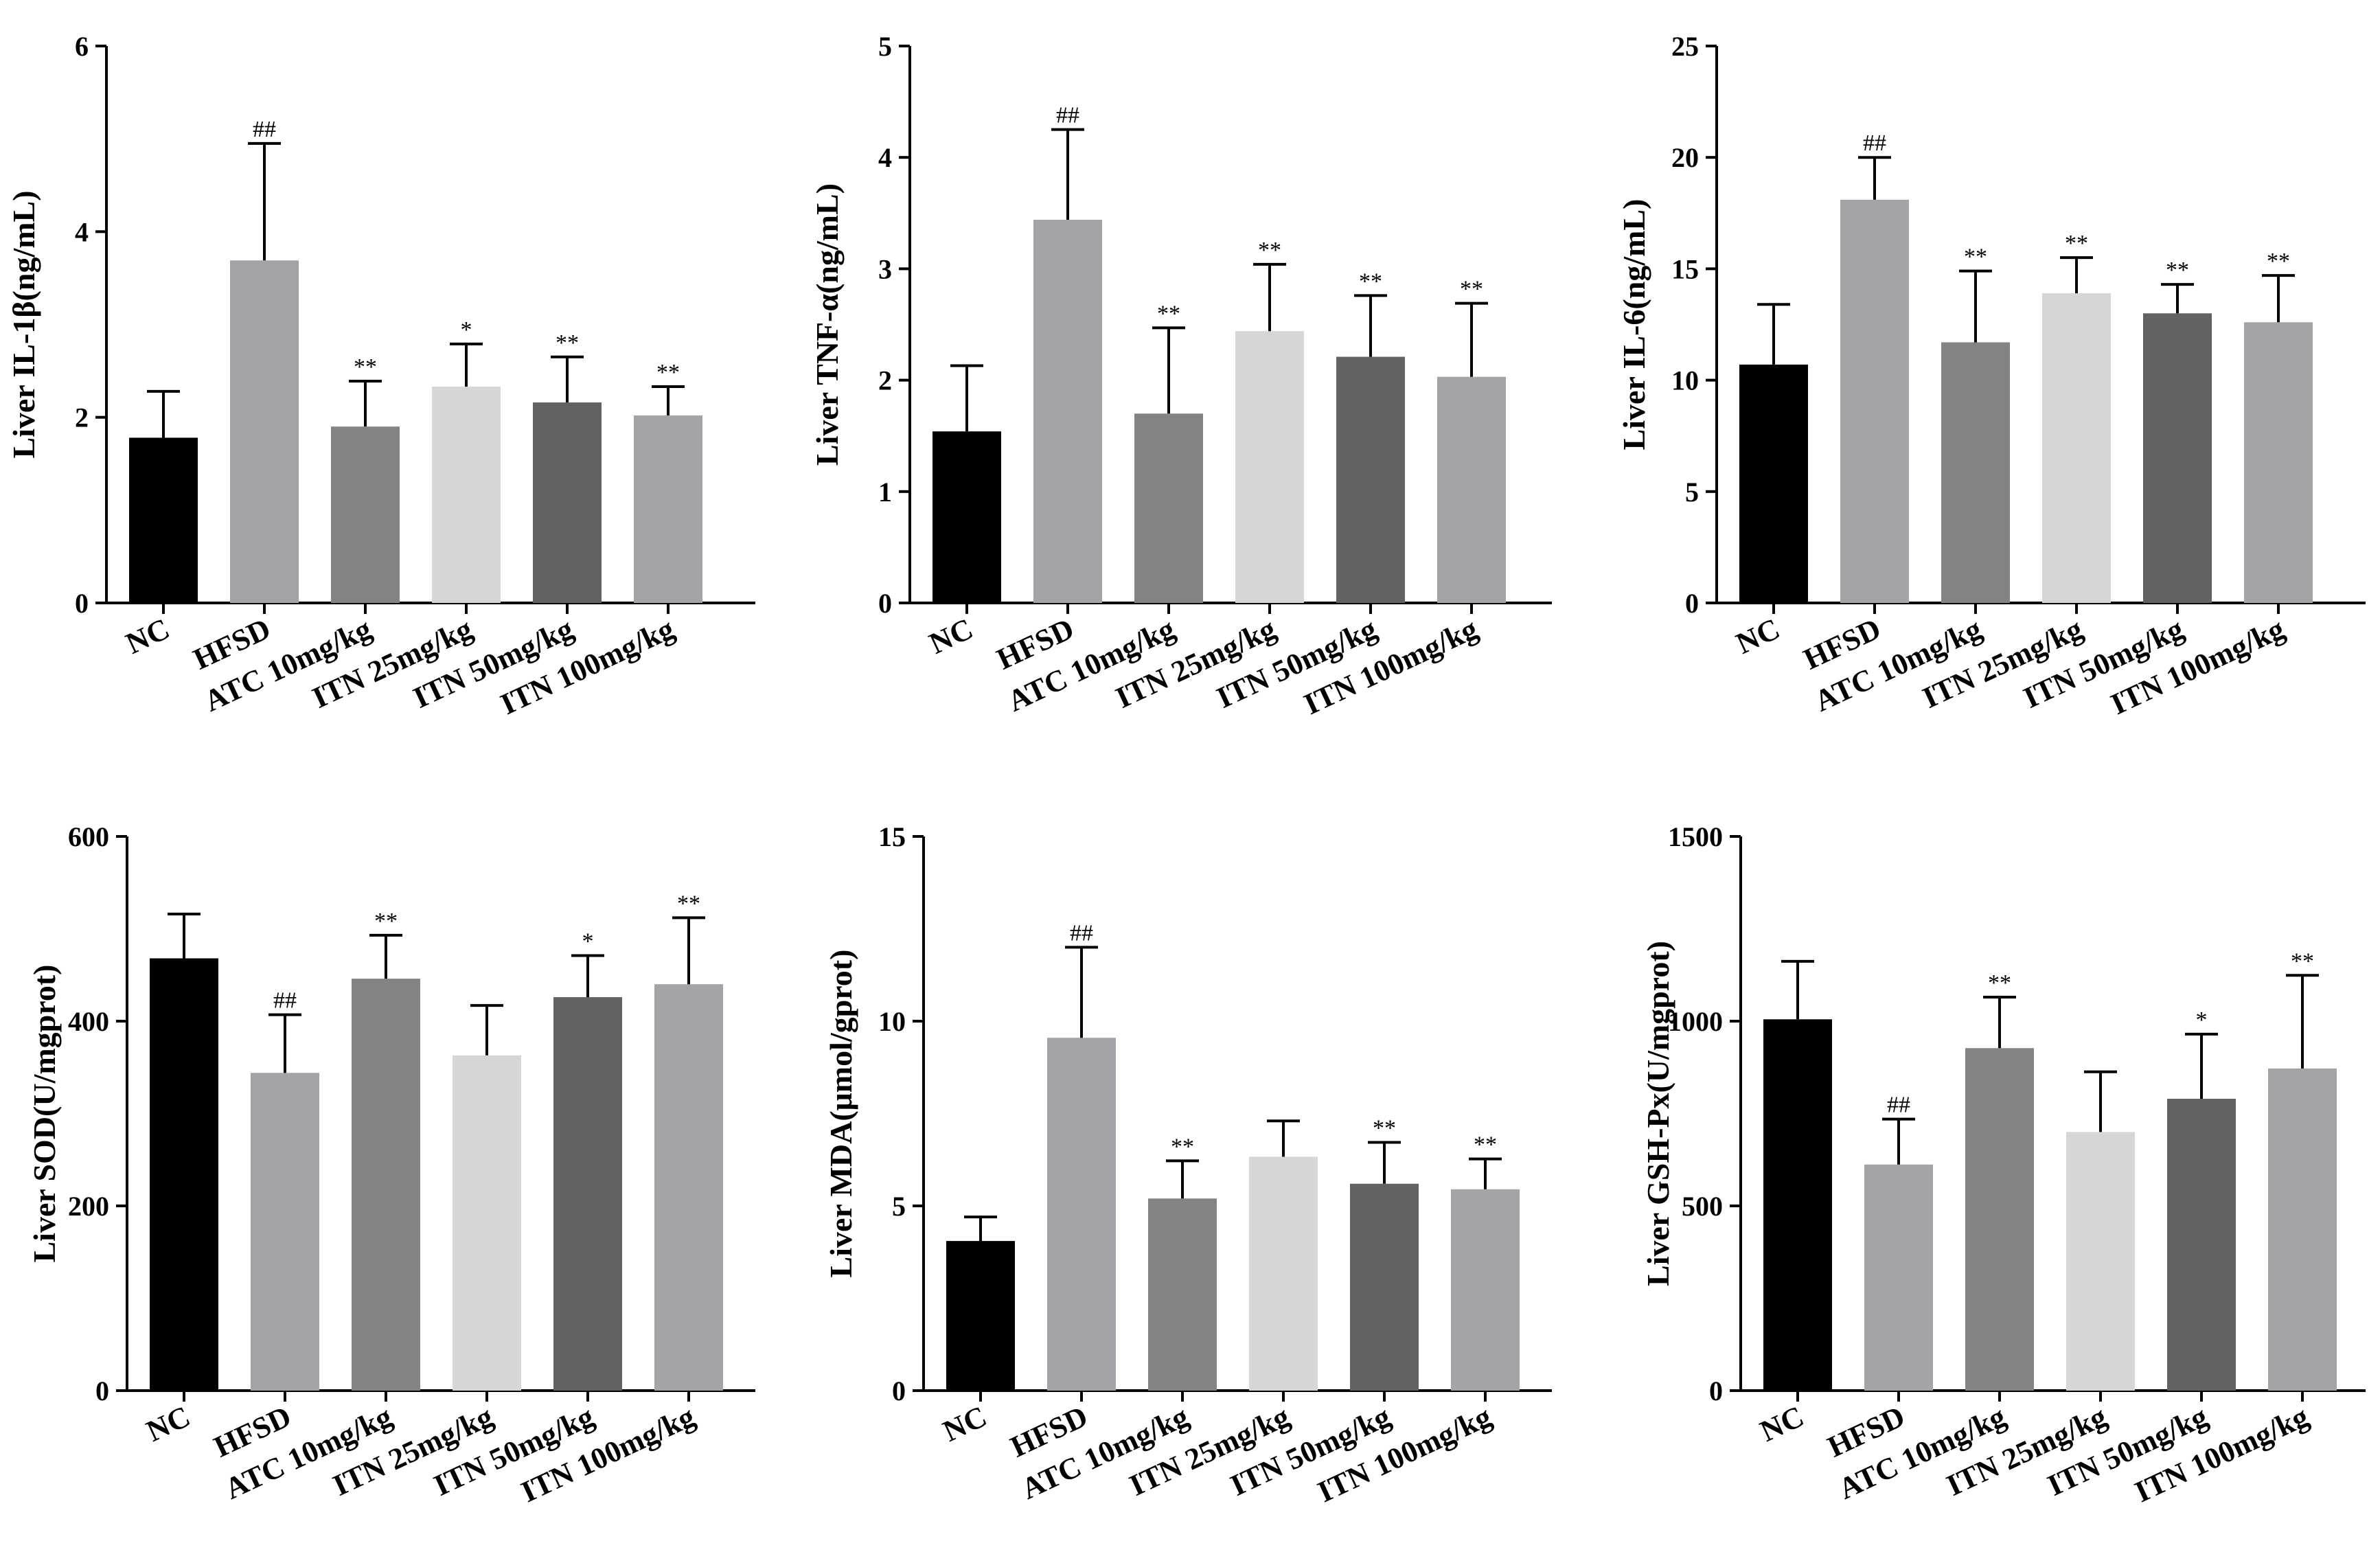 The width and height of the screenshot is (2380, 1552). I want to click on y-tick-label: 20, so click(1685, 157).